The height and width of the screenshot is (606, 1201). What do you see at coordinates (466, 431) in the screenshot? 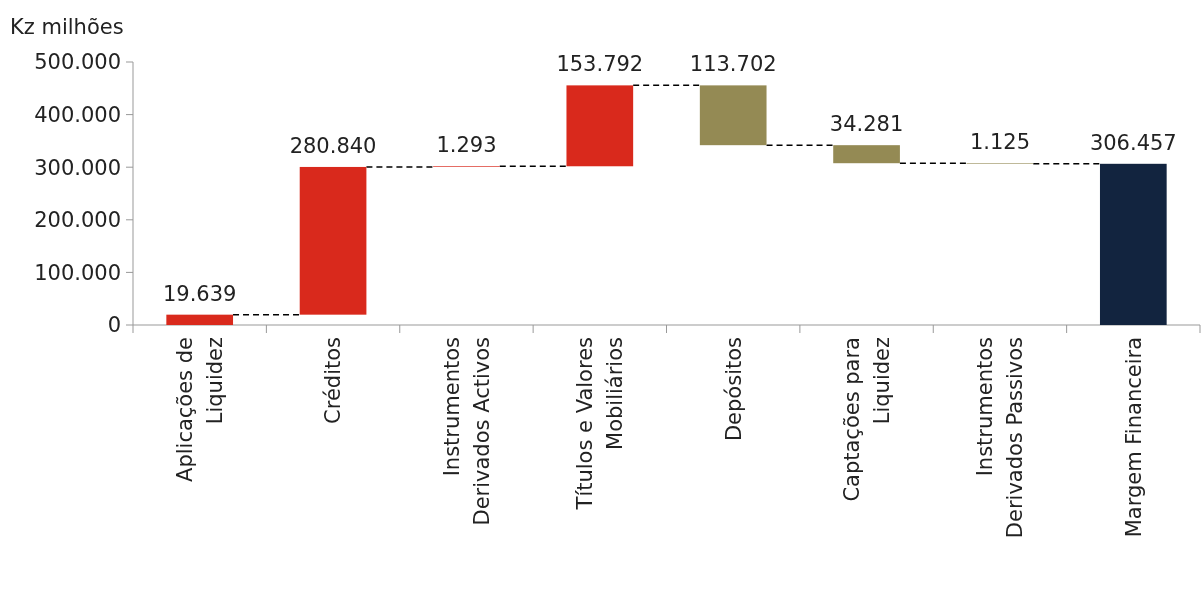
I see `x-tick-label: Instrumentos Derivados Activos` at bounding box center [466, 431].